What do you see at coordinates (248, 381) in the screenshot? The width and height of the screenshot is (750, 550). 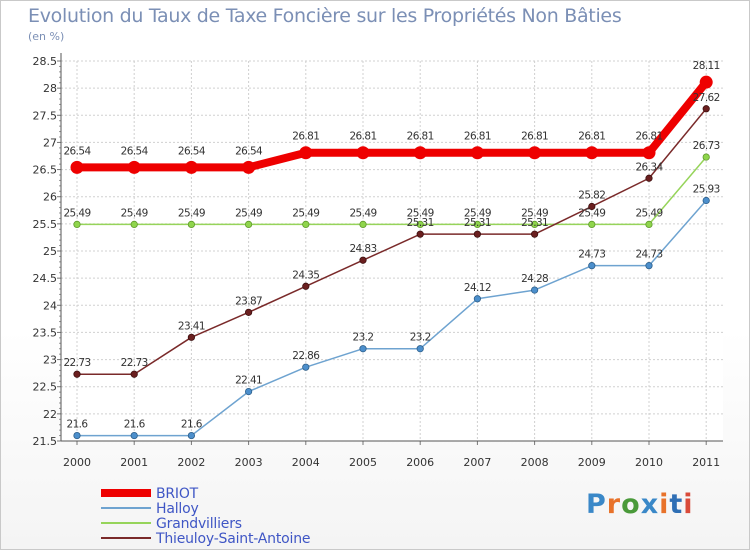 I see `data-label-halloy: 22.41` at bounding box center [248, 381].